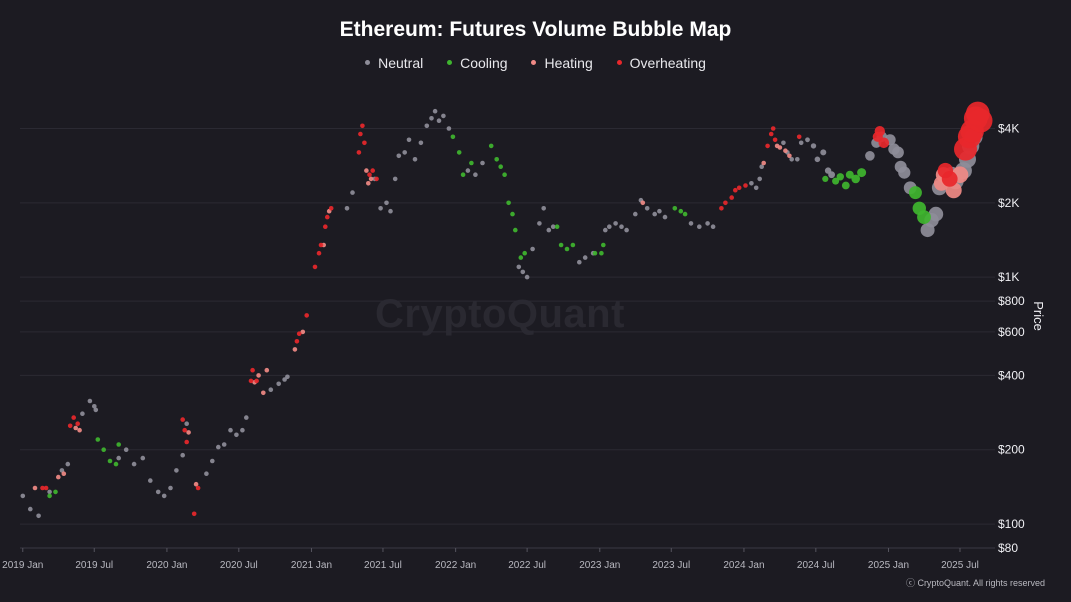 Image resolution: width=1071 pixels, height=602 pixels. I want to click on legend-item-neutral: Neutral, so click(394, 63).